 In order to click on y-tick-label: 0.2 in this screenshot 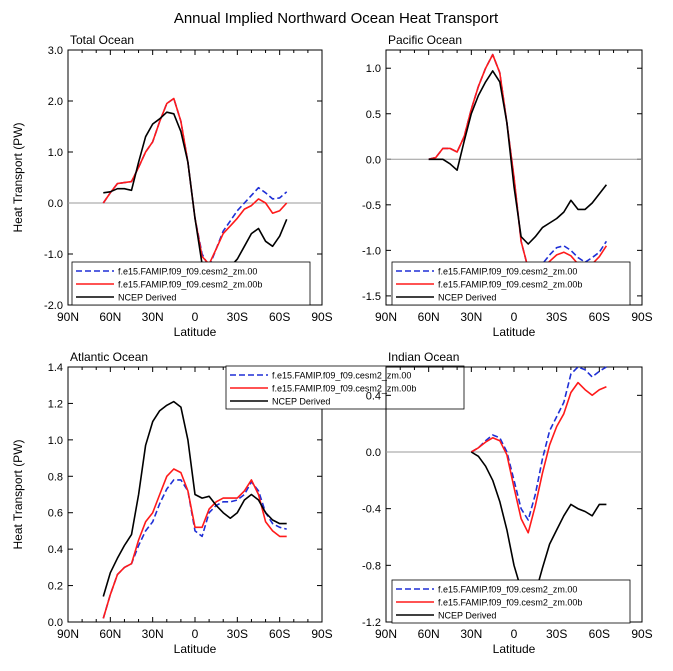, I will do `click(55, 587)`.